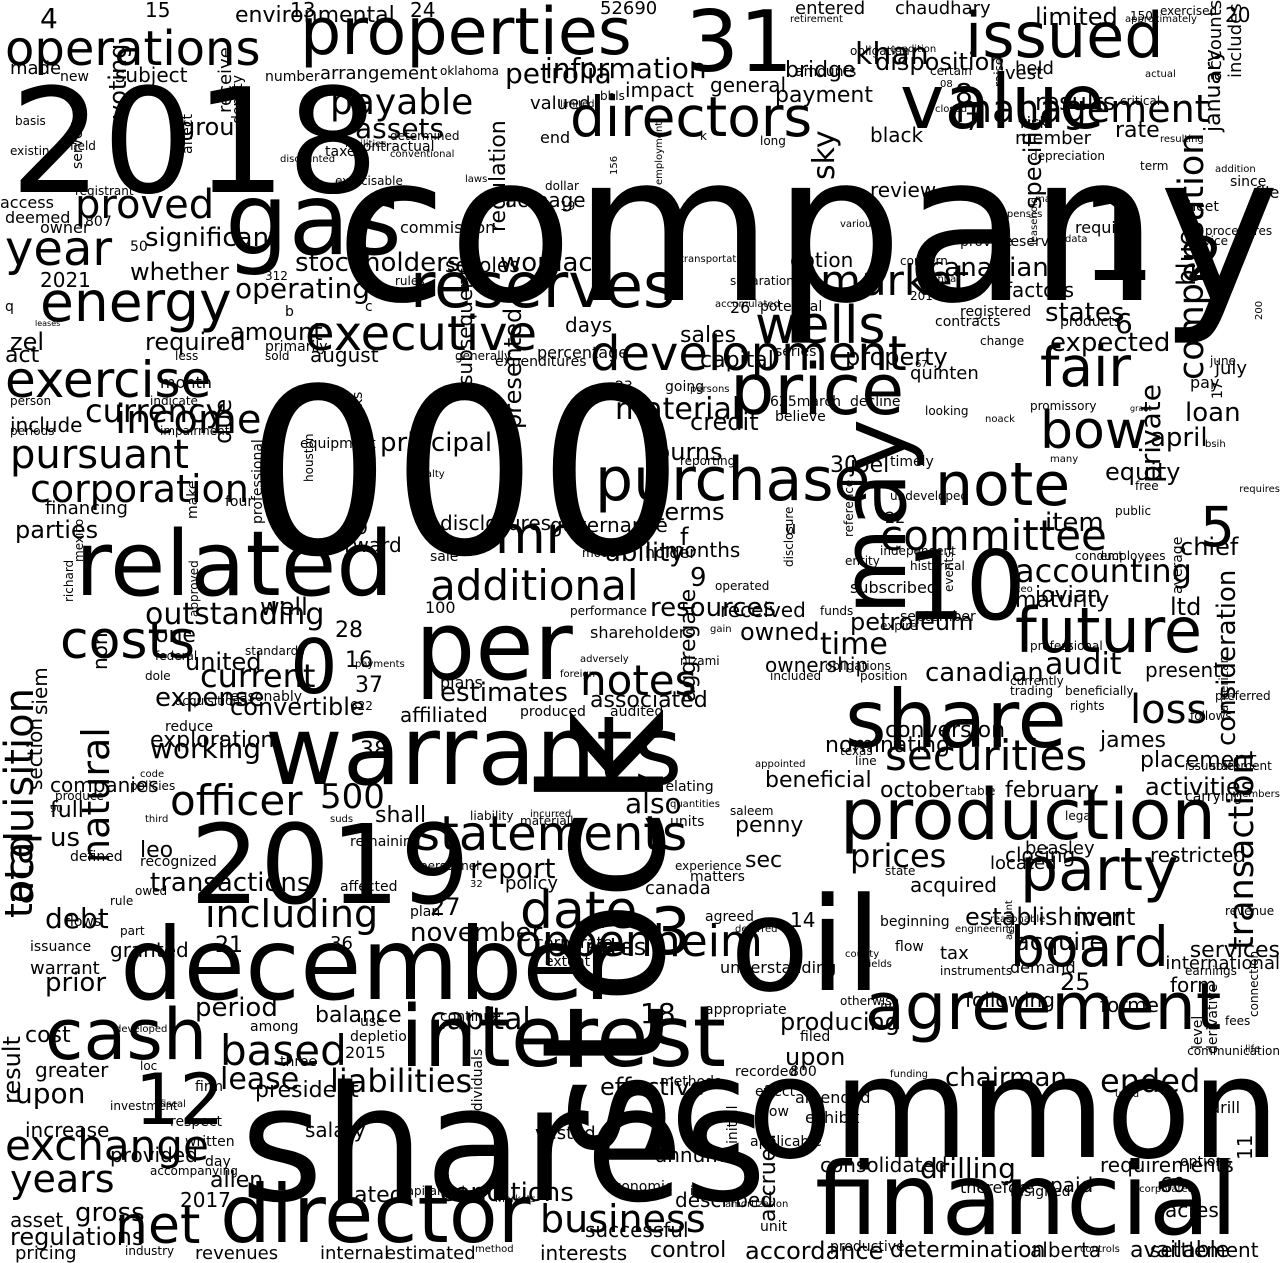 This screenshot has height=1263, width=1280. I want to click on word-312: 312, so click(276, 276).